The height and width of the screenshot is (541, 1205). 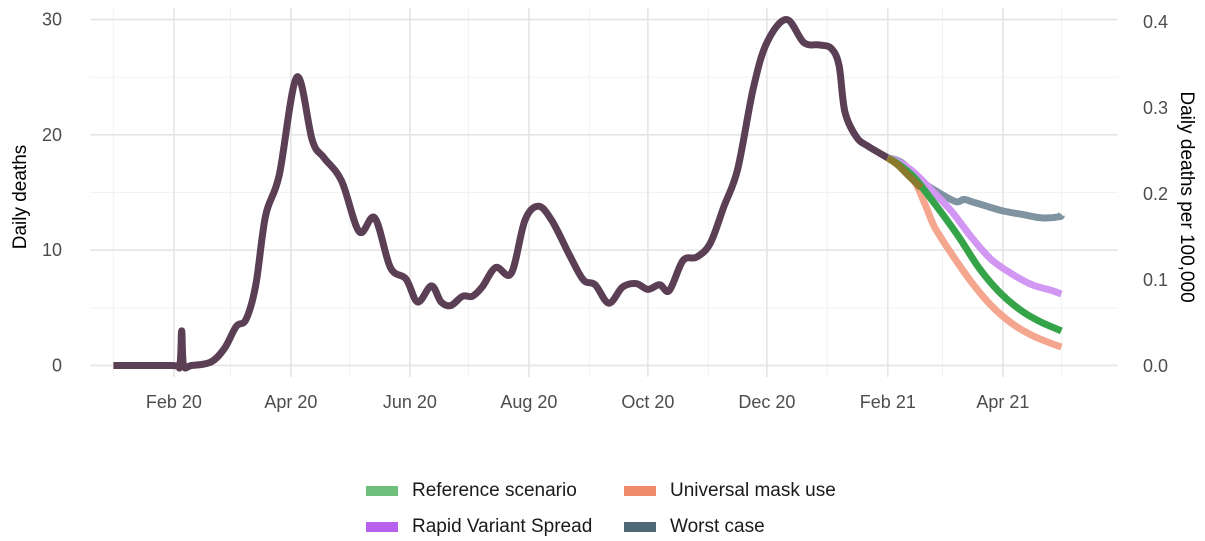 I want to click on y2-tick-label: 0.2, so click(x=1155, y=194).